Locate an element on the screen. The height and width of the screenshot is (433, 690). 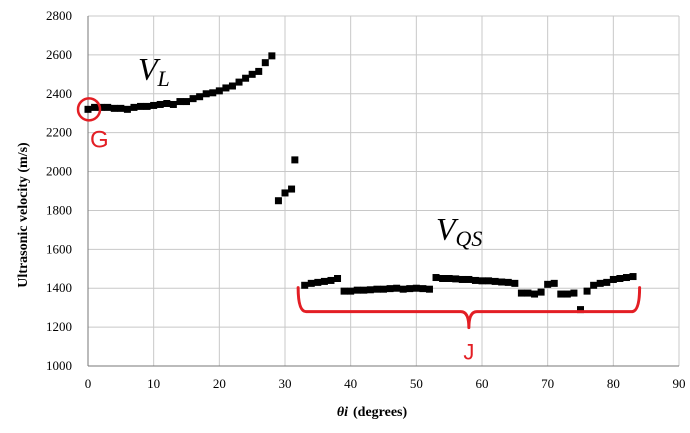
vl-sub: L is located at coordinates (163, 78).